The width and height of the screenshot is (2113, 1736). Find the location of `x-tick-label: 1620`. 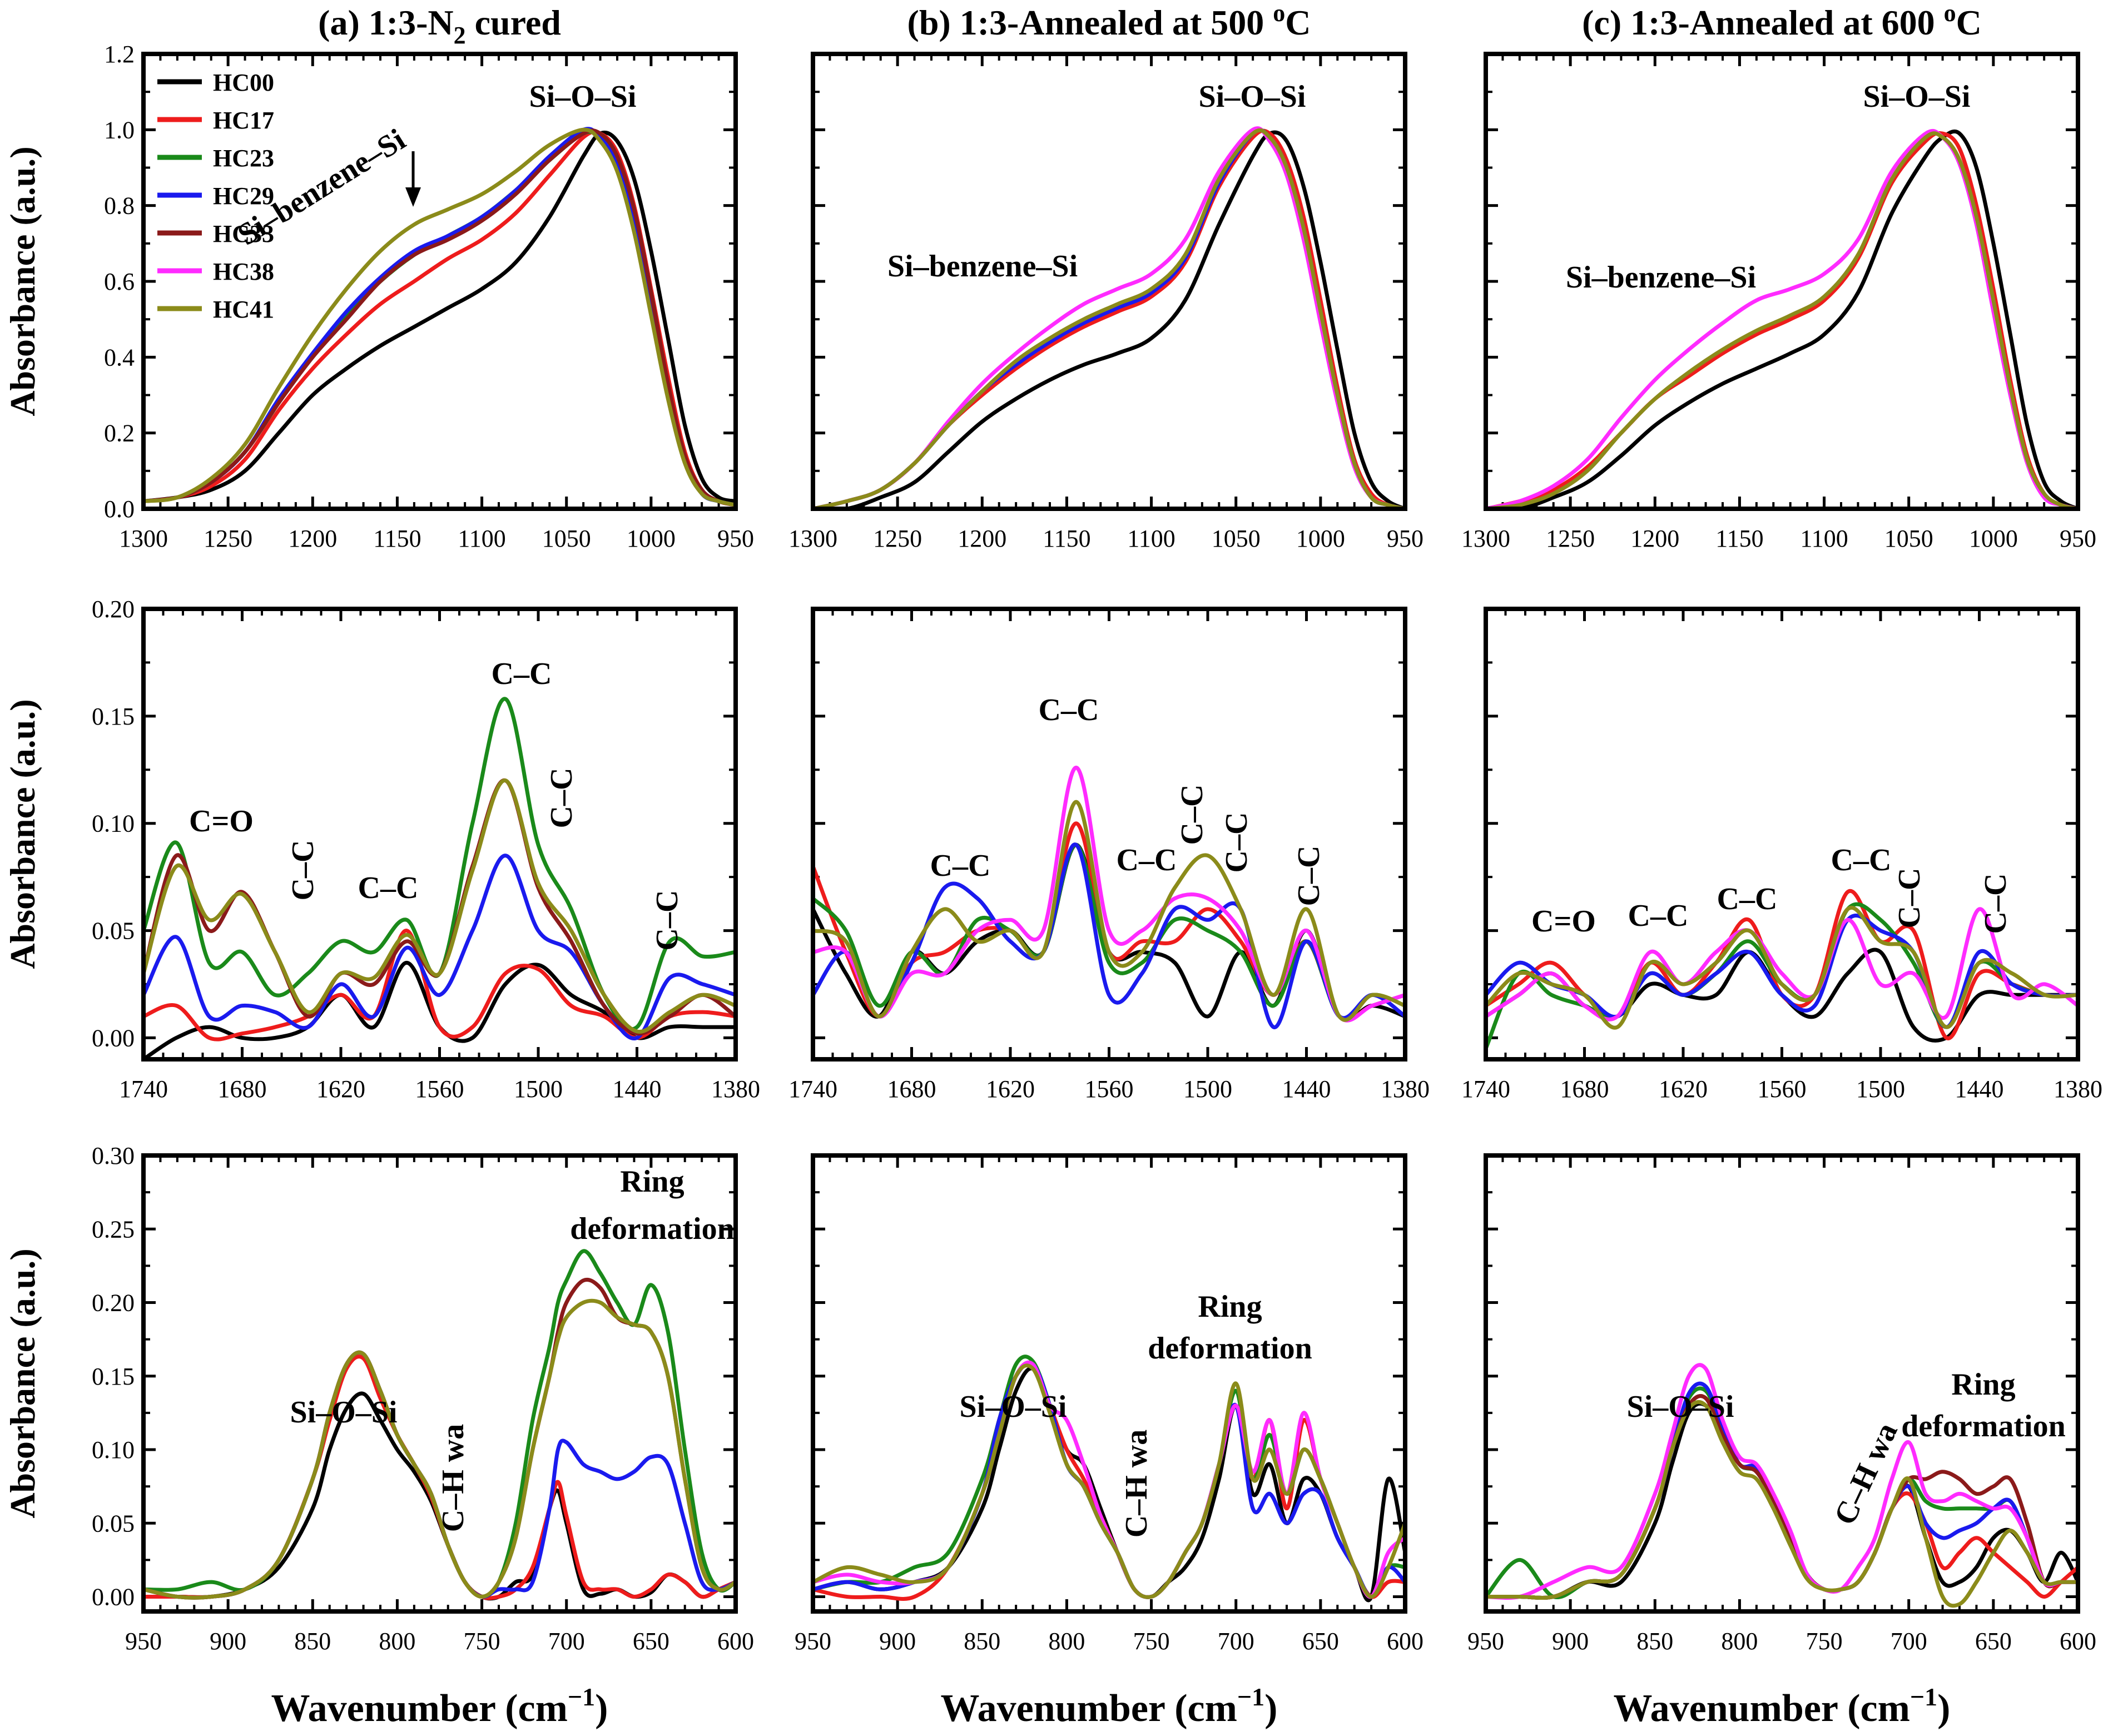

x-tick-label: 1620 is located at coordinates (1683, 1089).